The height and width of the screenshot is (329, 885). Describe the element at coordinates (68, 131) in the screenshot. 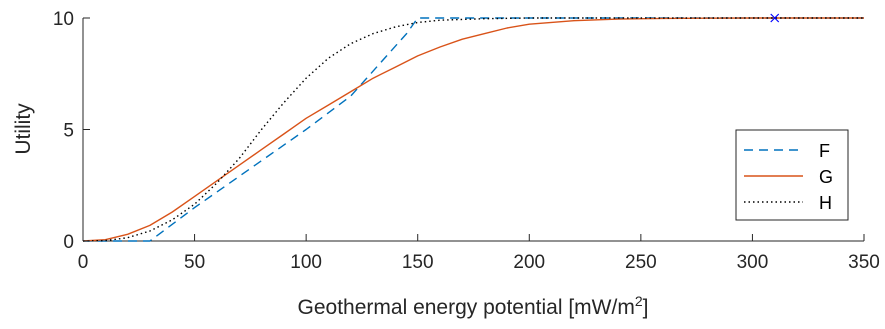

I see `y-tick-label: 5` at that location.